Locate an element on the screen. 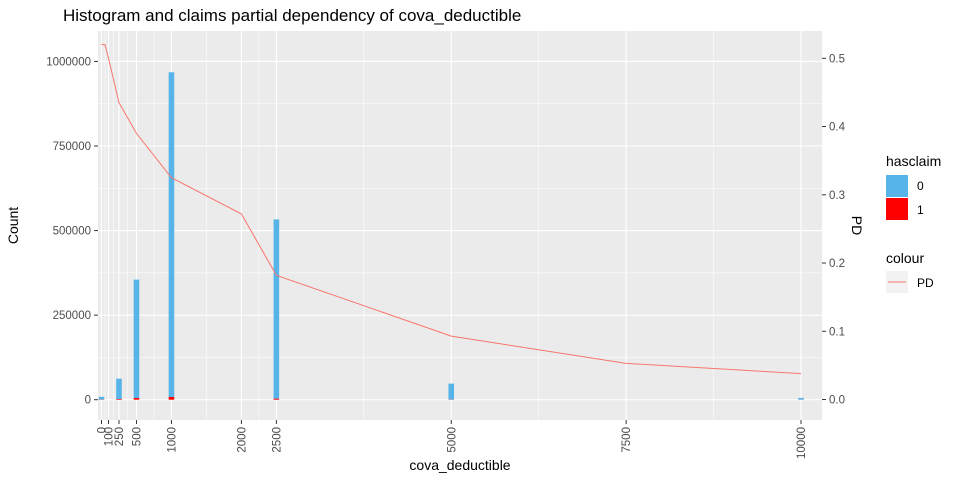 The image size is (960, 480). x-tick-label: 500 is located at coordinates (137, 436).